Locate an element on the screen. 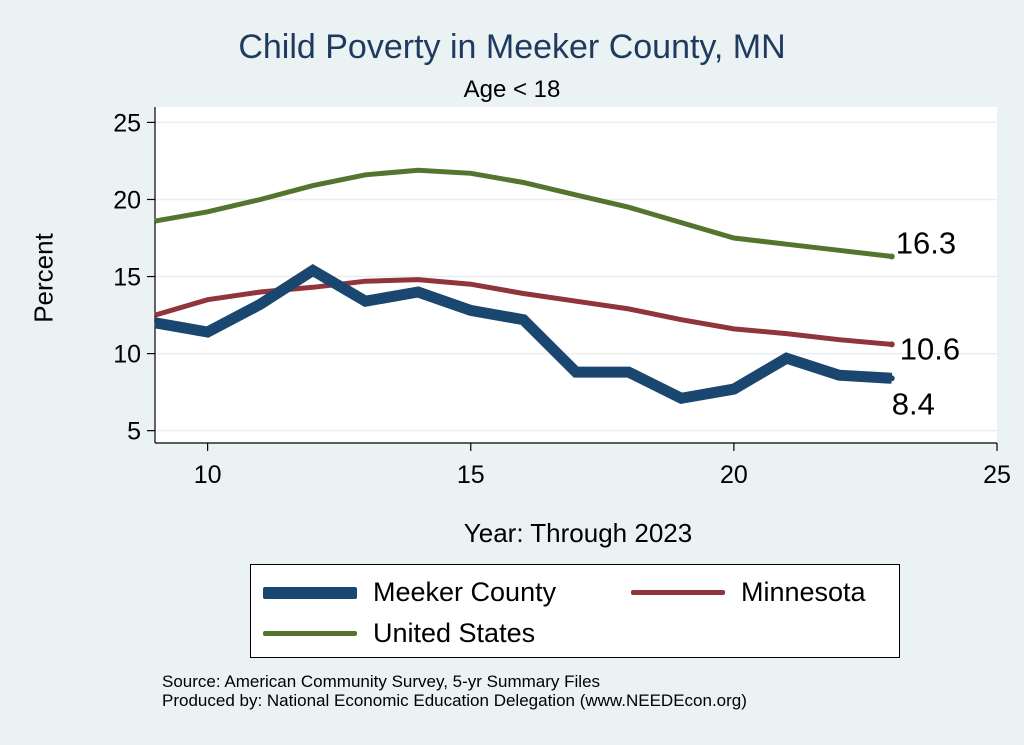 The image size is (1024, 745). legend-label-minnesota: Minnesota is located at coordinates (803, 592).